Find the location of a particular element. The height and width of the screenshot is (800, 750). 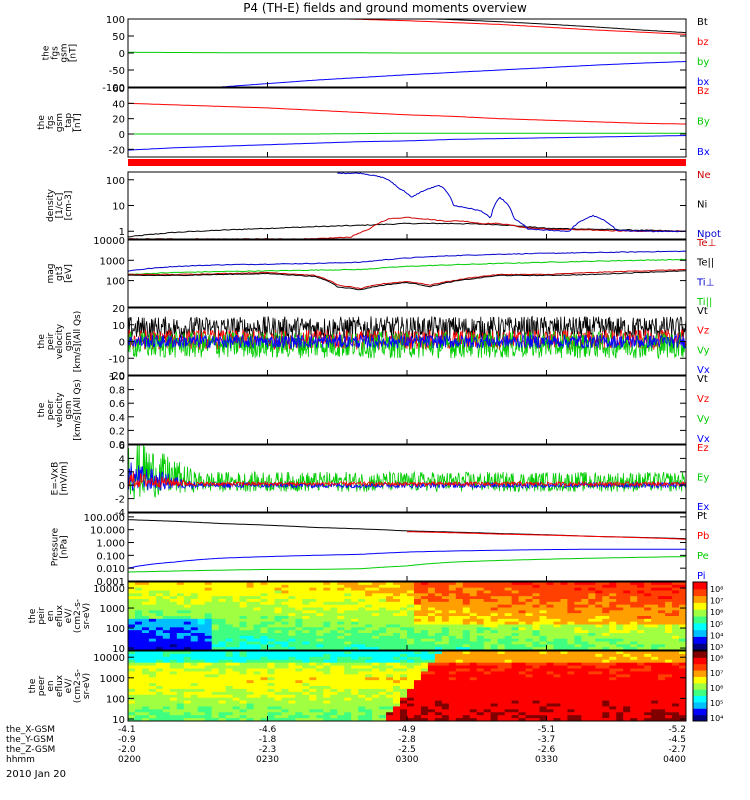

y-tick-label: 10 is located at coordinates (118, 720).